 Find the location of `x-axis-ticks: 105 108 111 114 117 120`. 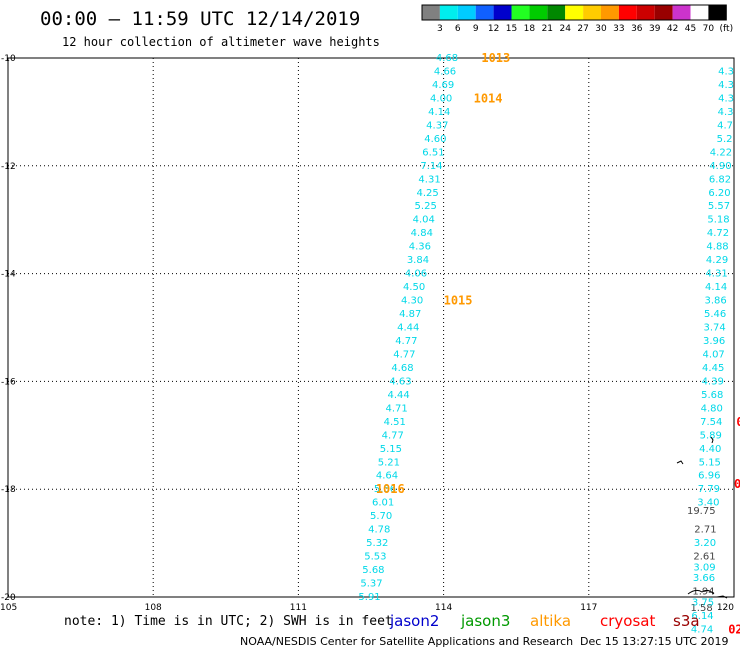

x-axis-ticks: 105 108 111 114 117 120 is located at coordinates (367, 608).